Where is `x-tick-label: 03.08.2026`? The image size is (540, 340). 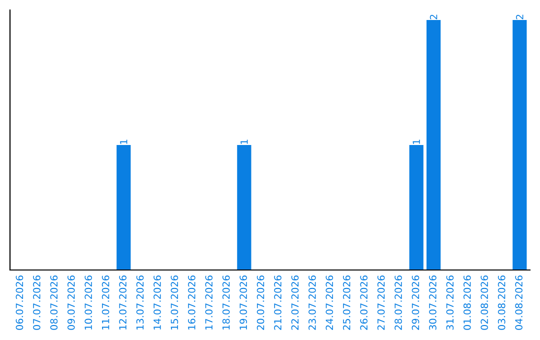
x-tick-label: 03.08.2026 is located at coordinates (502, 302).